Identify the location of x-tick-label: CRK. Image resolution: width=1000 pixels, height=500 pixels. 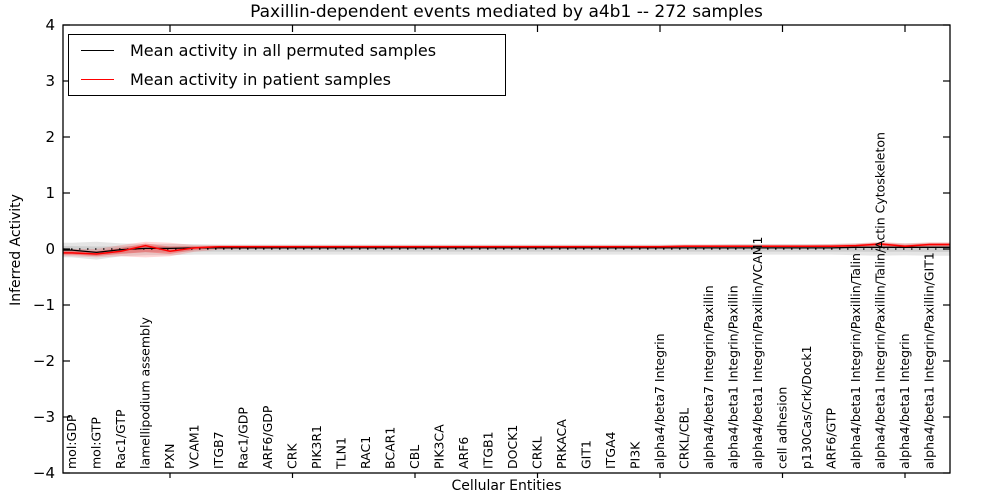
(292, 456).